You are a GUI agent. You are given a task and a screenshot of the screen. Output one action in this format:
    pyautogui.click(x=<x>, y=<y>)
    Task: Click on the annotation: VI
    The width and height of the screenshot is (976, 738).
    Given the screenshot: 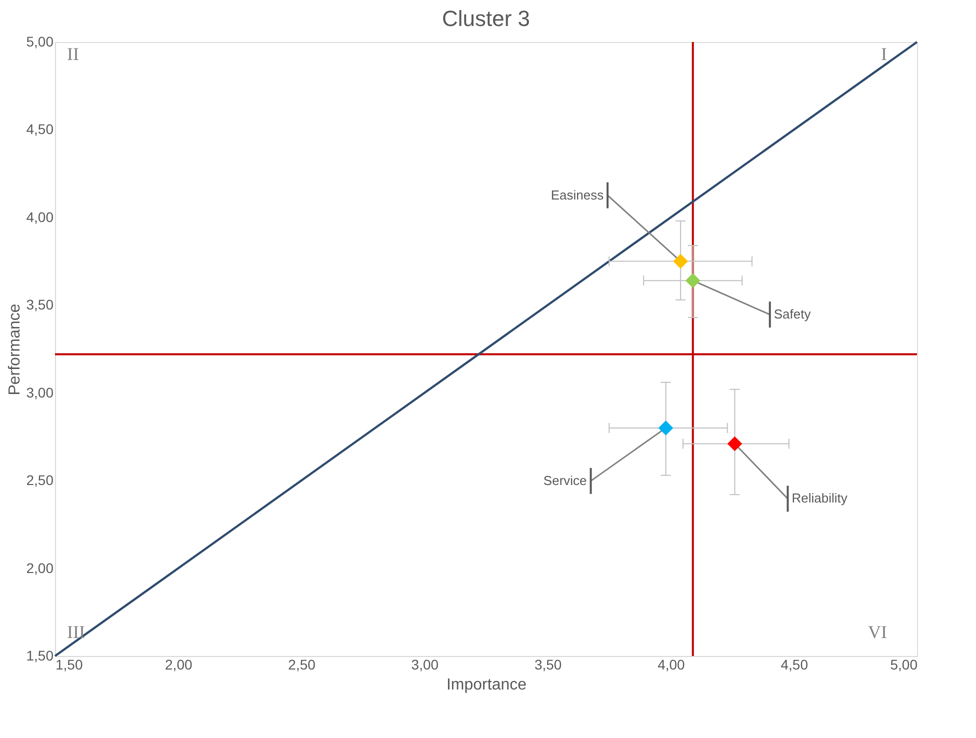 What is the action you would take?
    pyautogui.click(x=877, y=632)
    